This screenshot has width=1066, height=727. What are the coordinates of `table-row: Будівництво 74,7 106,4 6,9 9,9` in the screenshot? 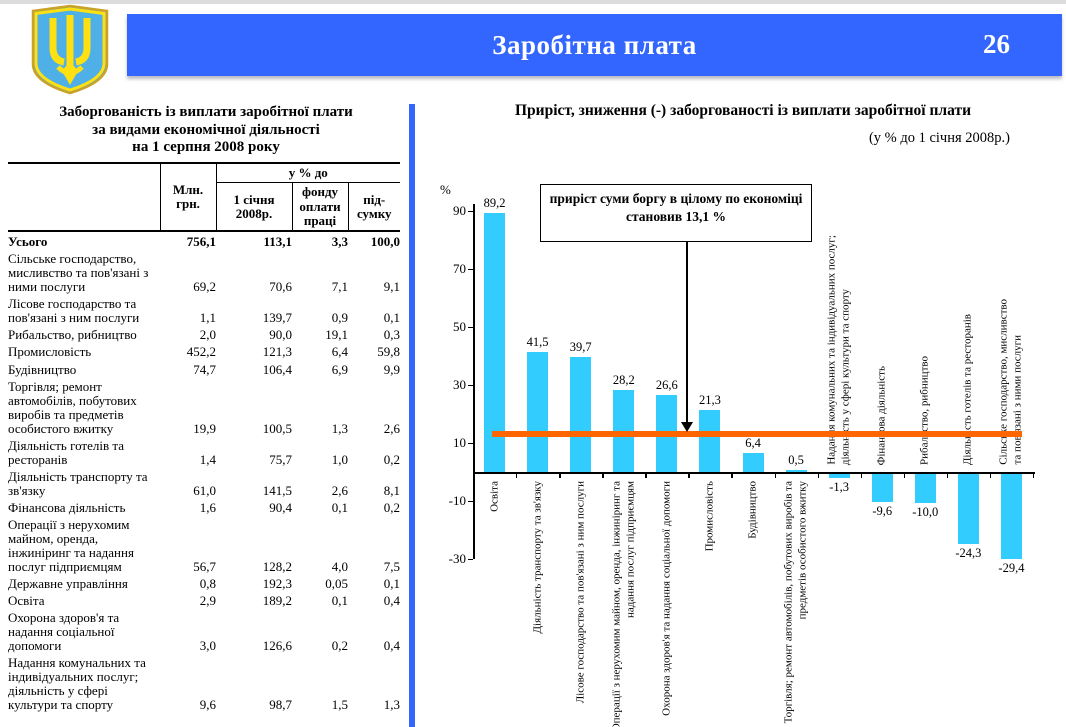 It's located at (204, 368).